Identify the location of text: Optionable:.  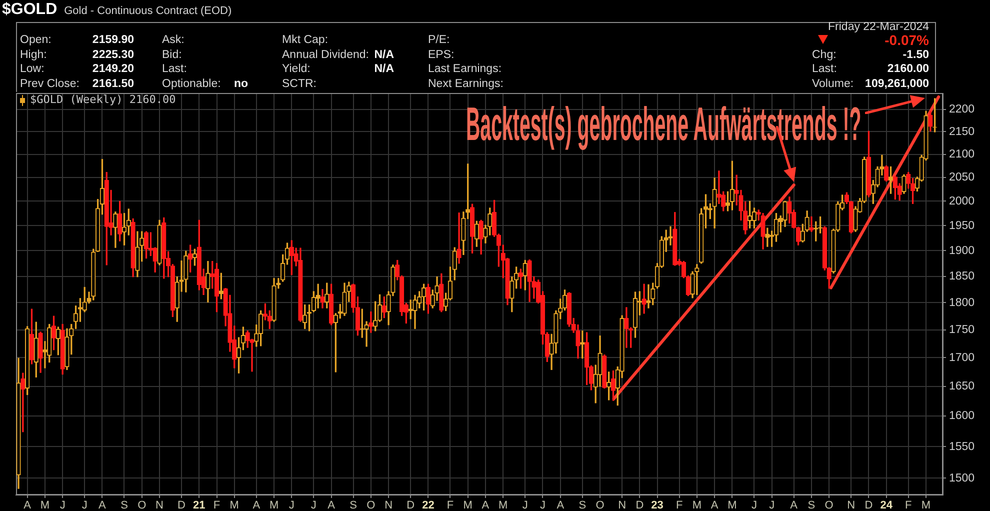
(191, 83).